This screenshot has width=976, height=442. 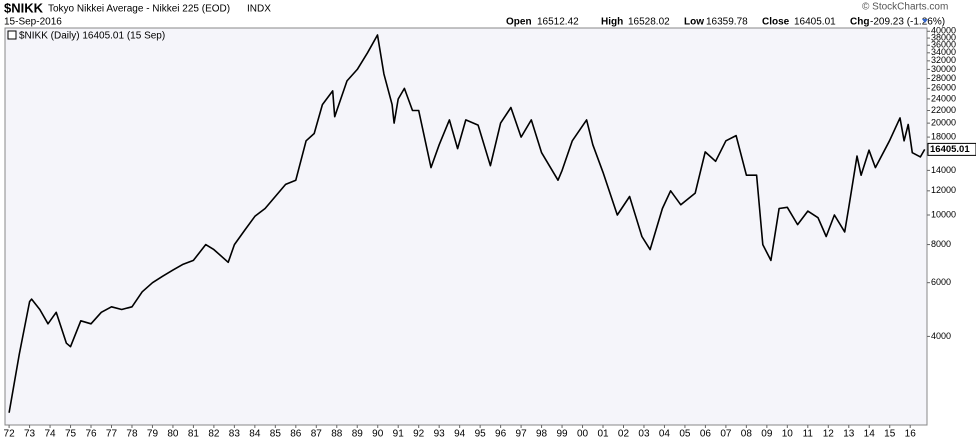 I want to click on high: 16528.02, so click(x=649, y=22).